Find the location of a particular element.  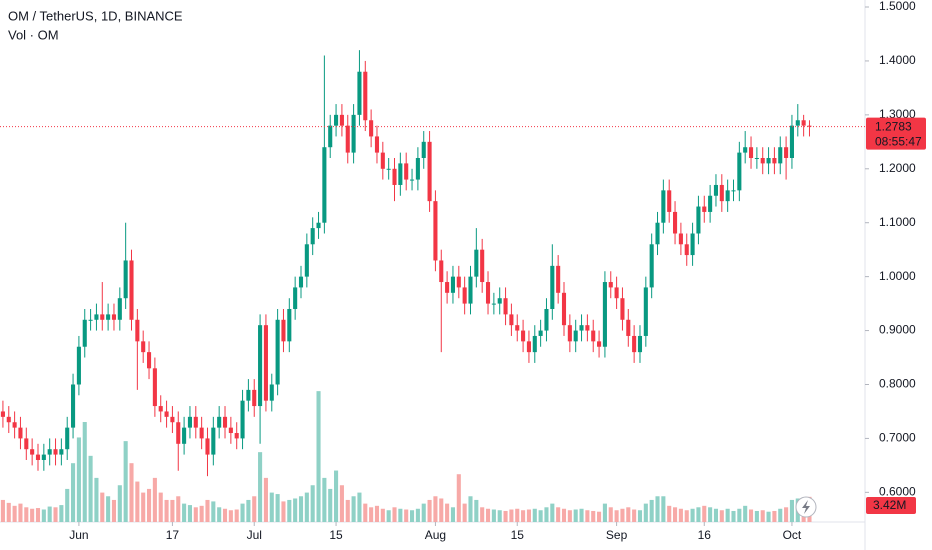

y-tick-label: 1.0000 is located at coordinates (897, 276).